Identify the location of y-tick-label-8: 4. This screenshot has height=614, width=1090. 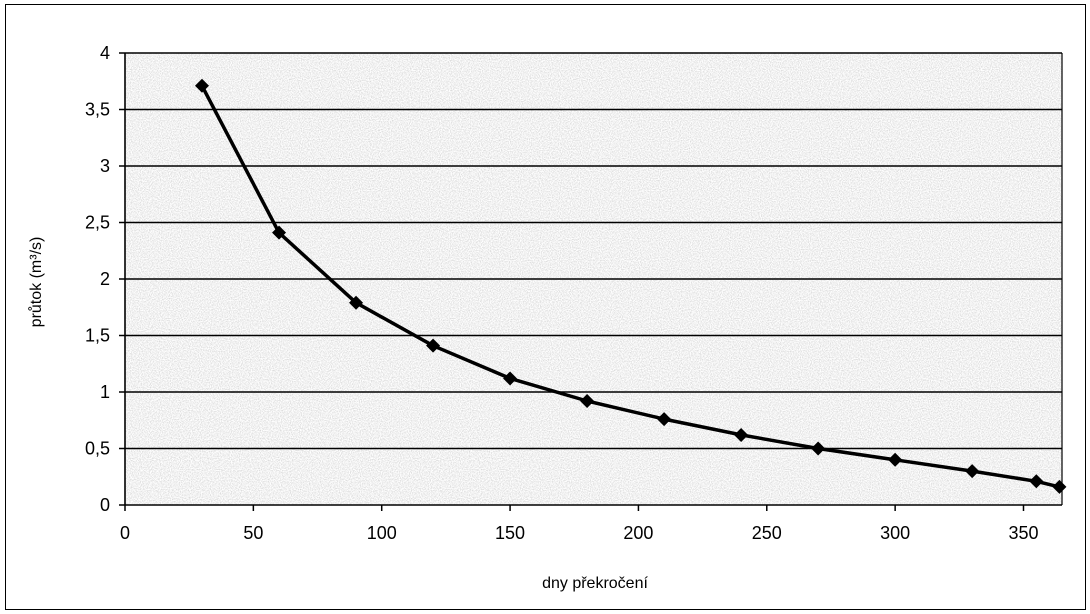
(105, 53).